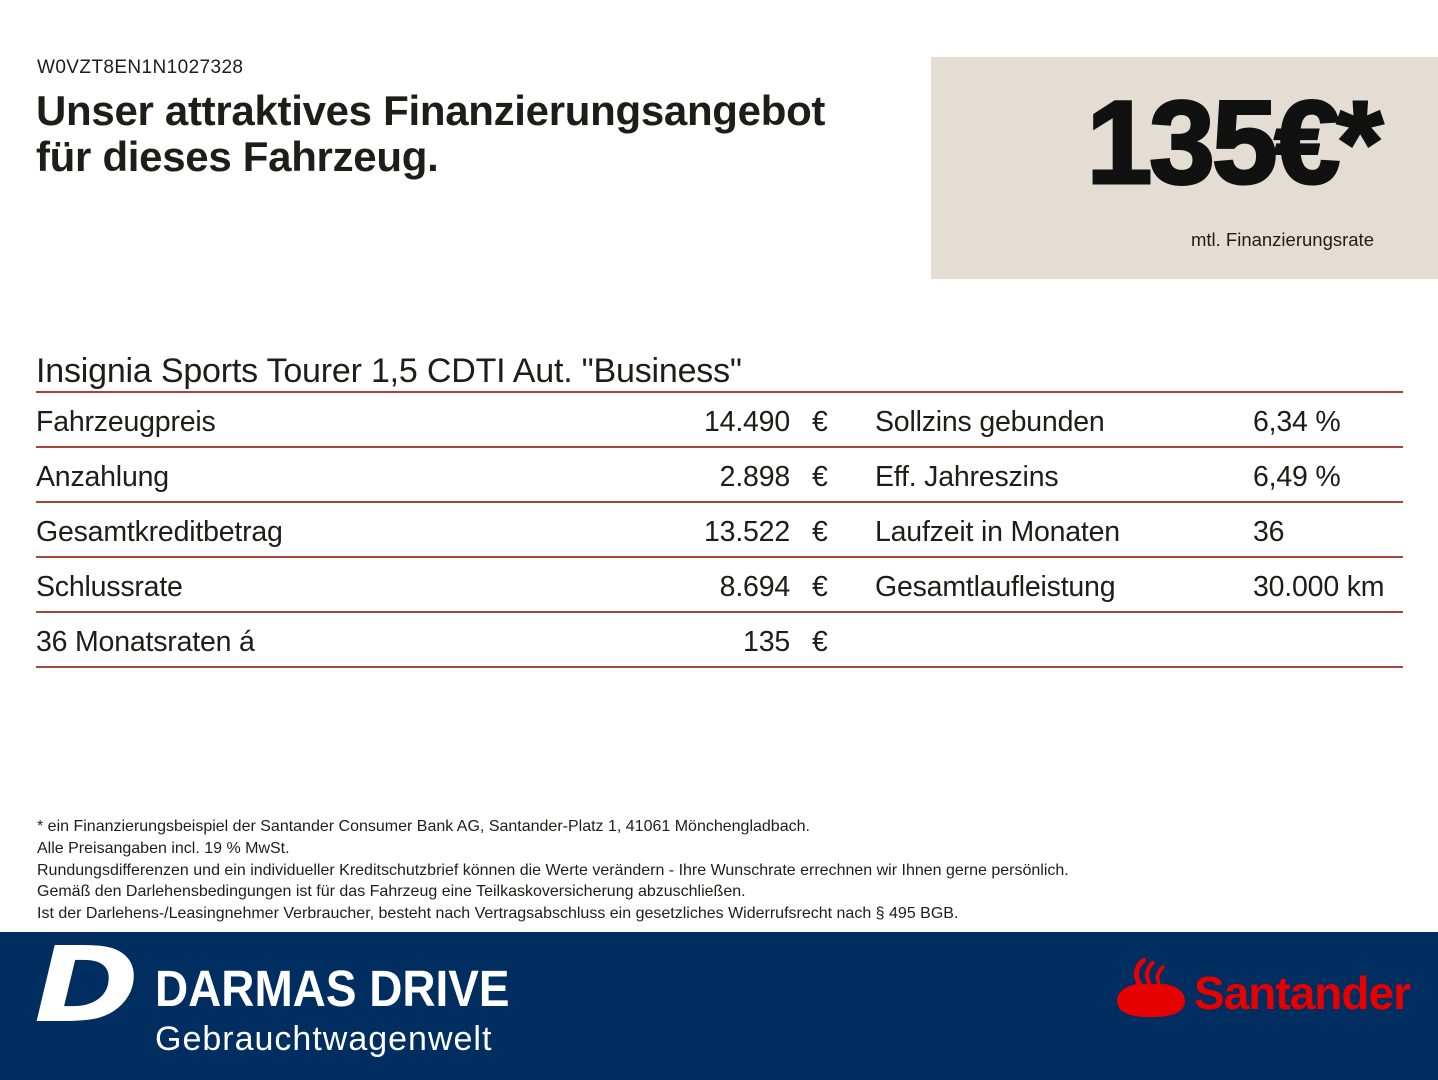  I want to click on row-value-right: 36, so click(1269, 532).